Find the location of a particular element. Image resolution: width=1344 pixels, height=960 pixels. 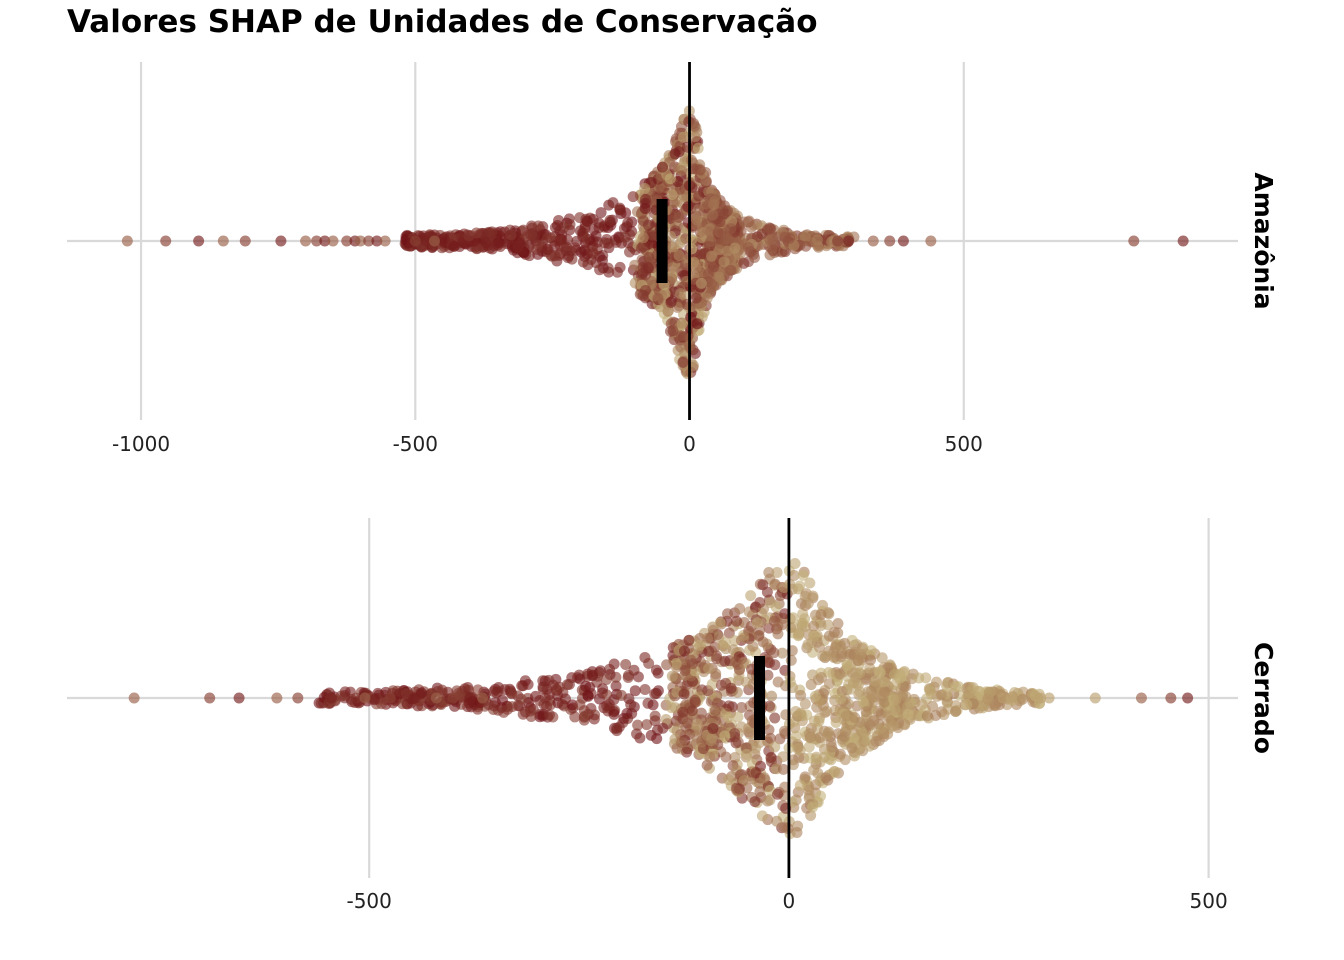

chart-title: Valores SHAP de Unidades de Conservação is located at coordinates (442, 22).